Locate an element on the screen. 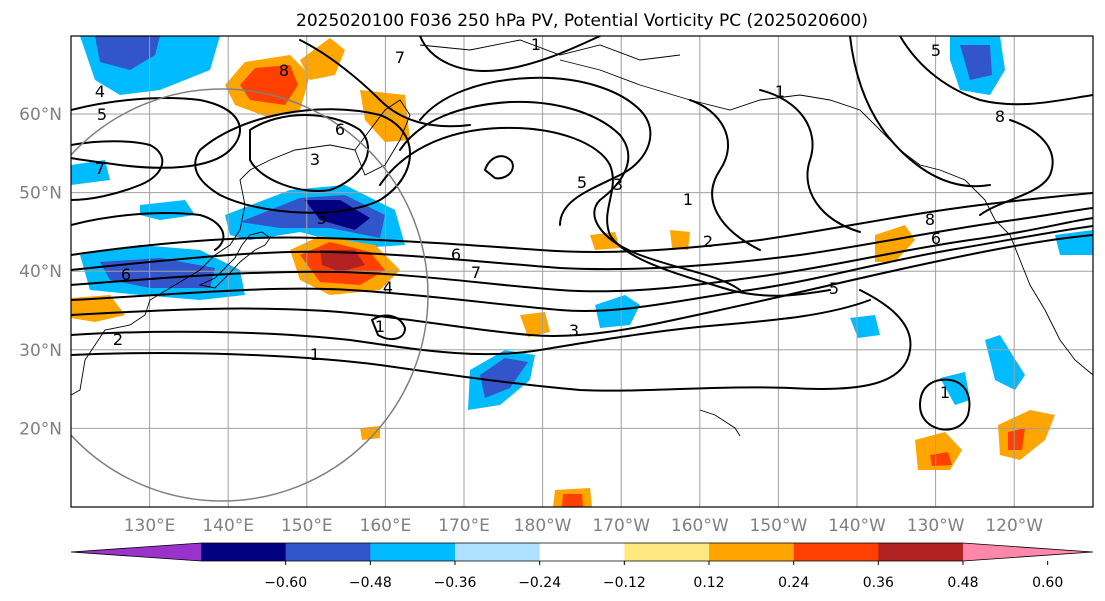 The image size is (1105, 601). coastline-japan is located at coordinates (234, 260).